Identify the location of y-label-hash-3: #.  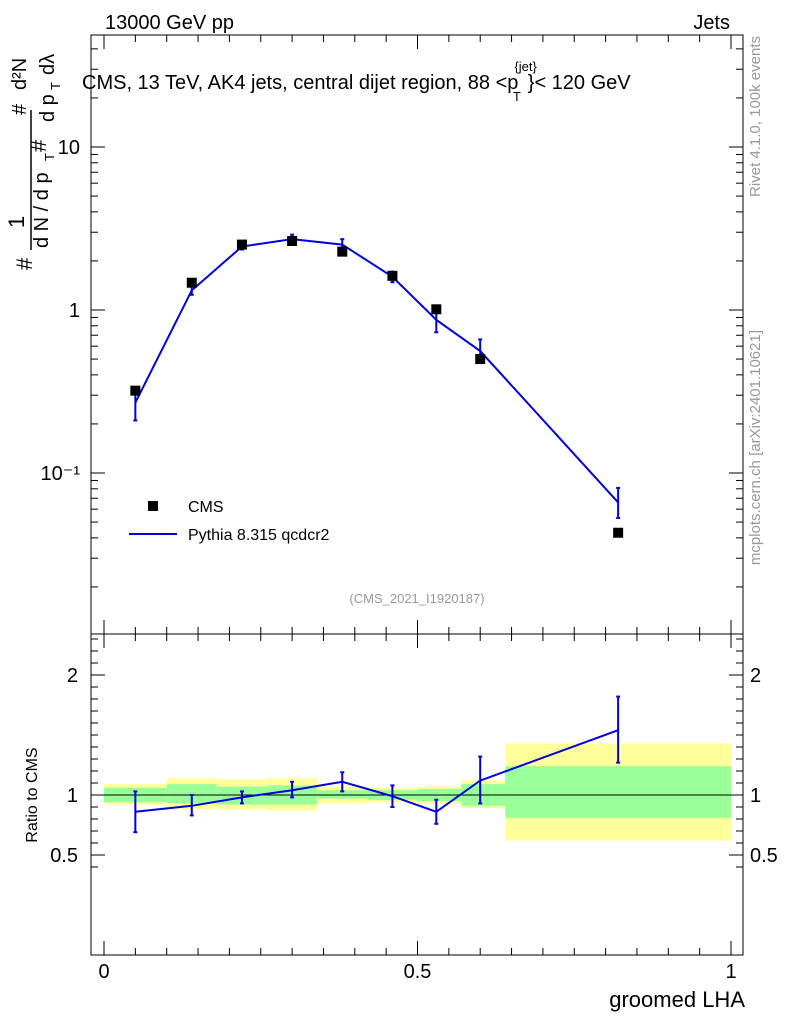
(20, 109).